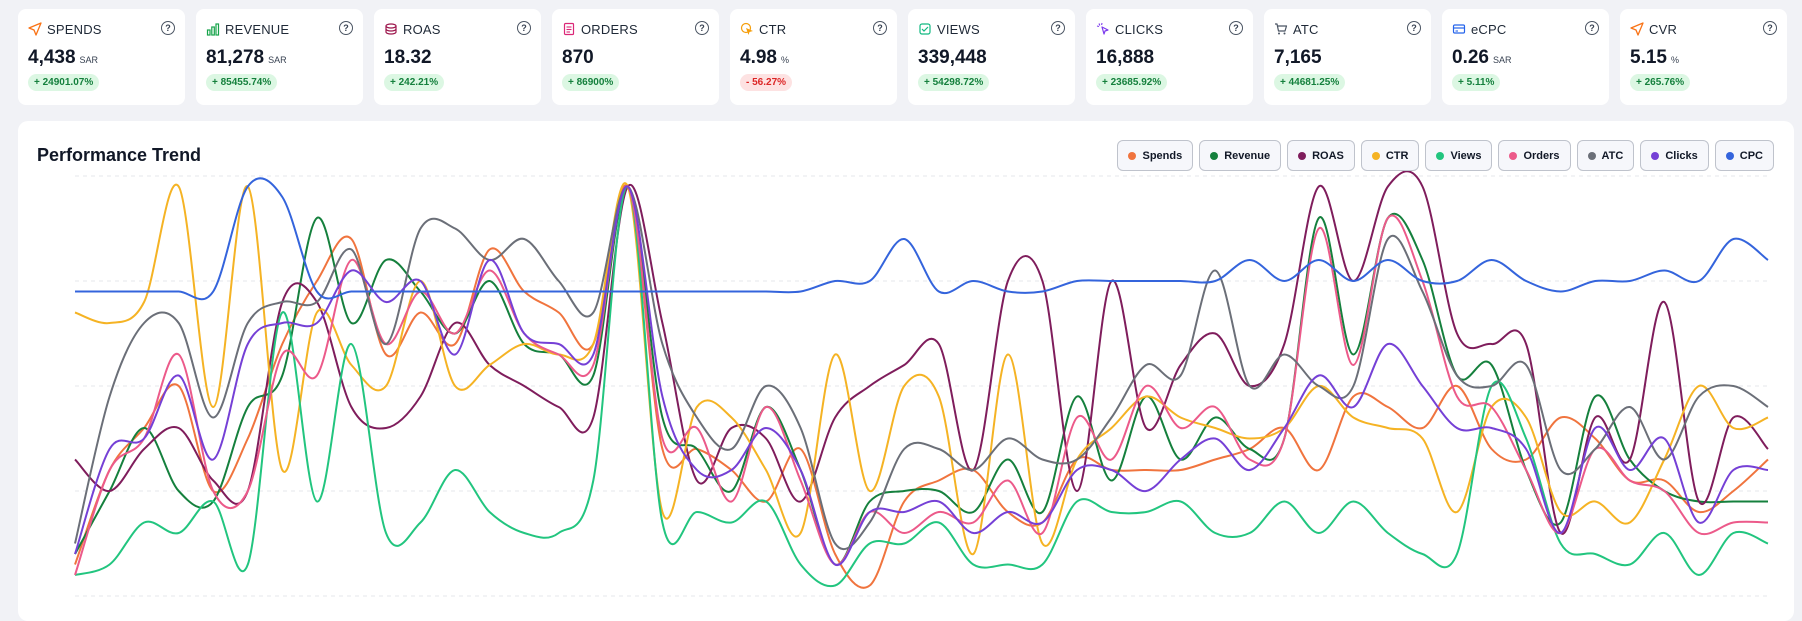 The height and width of the screenshot is (621, 1802). I want to click on change-badge: + 86900%, so click(590, 82).